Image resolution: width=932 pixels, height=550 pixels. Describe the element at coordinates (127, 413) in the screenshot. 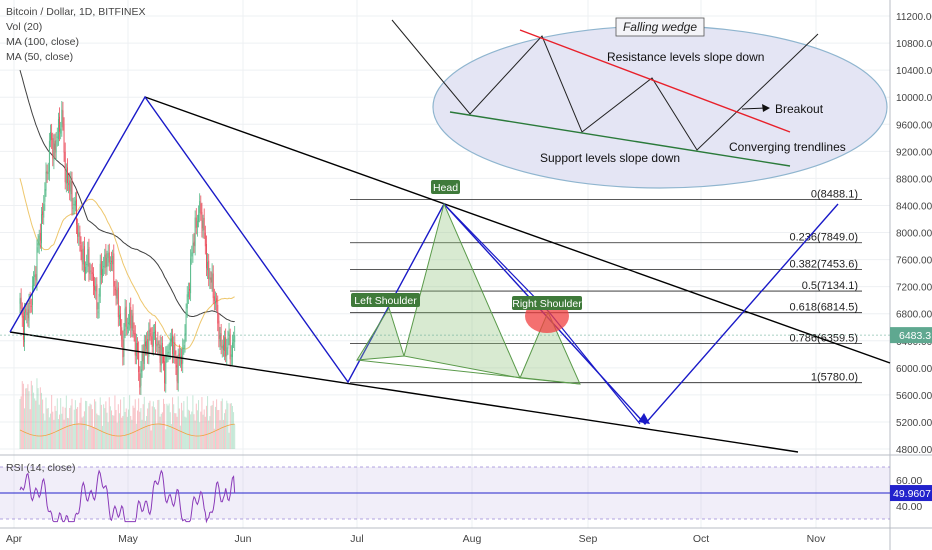

I see `volume-bars` at that location.